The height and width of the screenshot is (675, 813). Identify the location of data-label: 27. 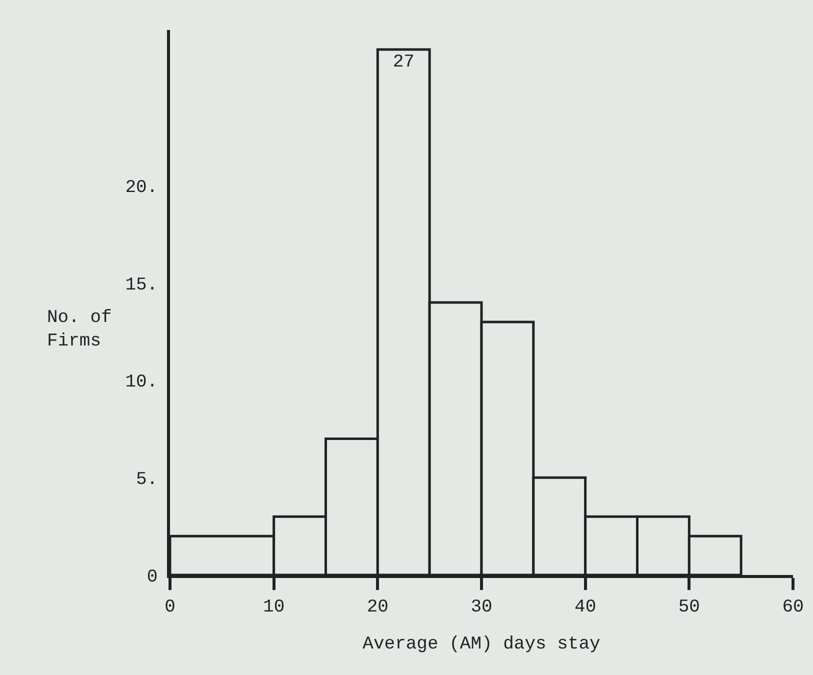
(403, 62).